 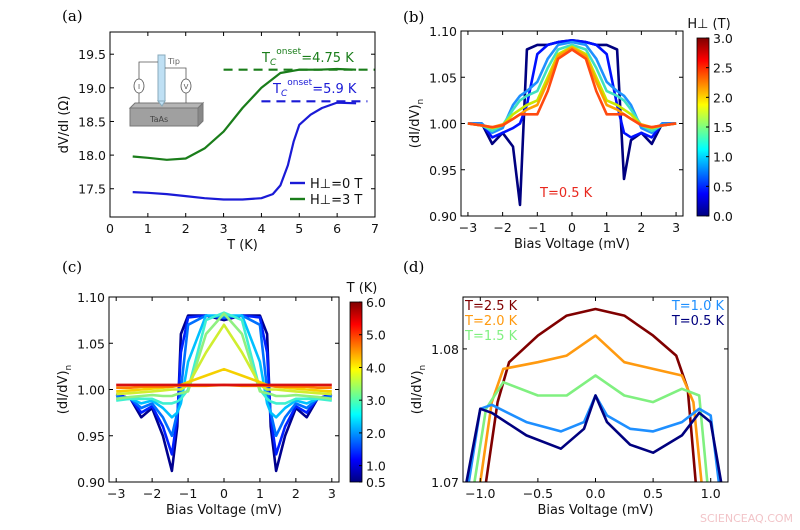 I want to click on x-tick-label: −3, so click(x=468, y=227).